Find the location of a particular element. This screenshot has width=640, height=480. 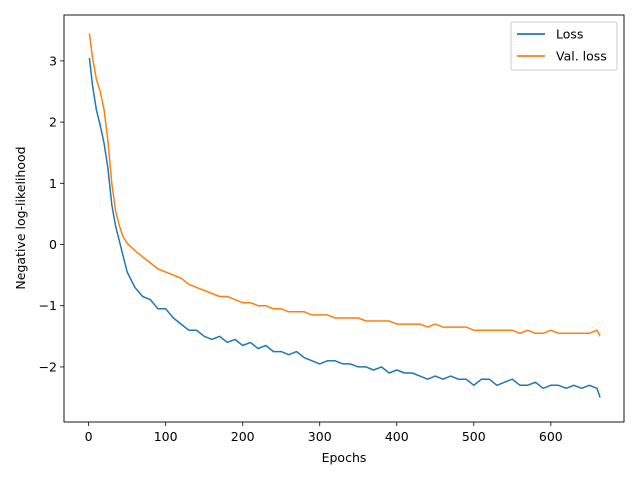

x-tick-label: 300 is located at coordinates (320, 436).